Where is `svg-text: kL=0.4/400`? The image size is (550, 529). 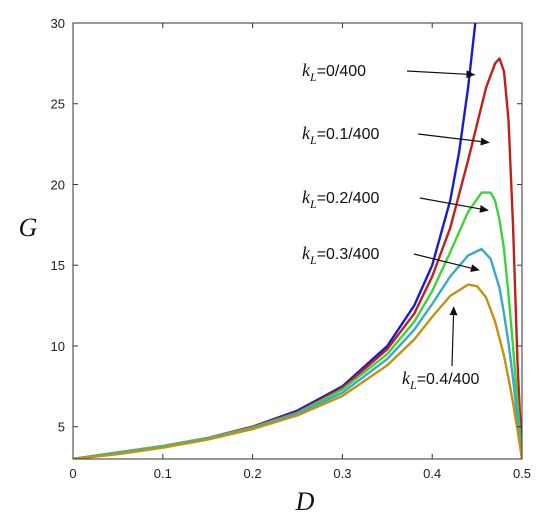 svg-text: kL=0.4/400 is located at coordinates (441, 380).